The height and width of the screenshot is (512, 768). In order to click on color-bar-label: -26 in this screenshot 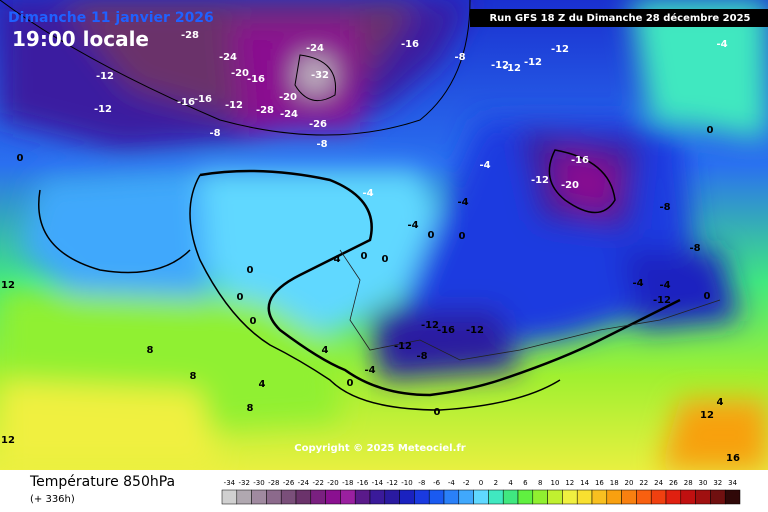, I will do `click(289, 483)`.